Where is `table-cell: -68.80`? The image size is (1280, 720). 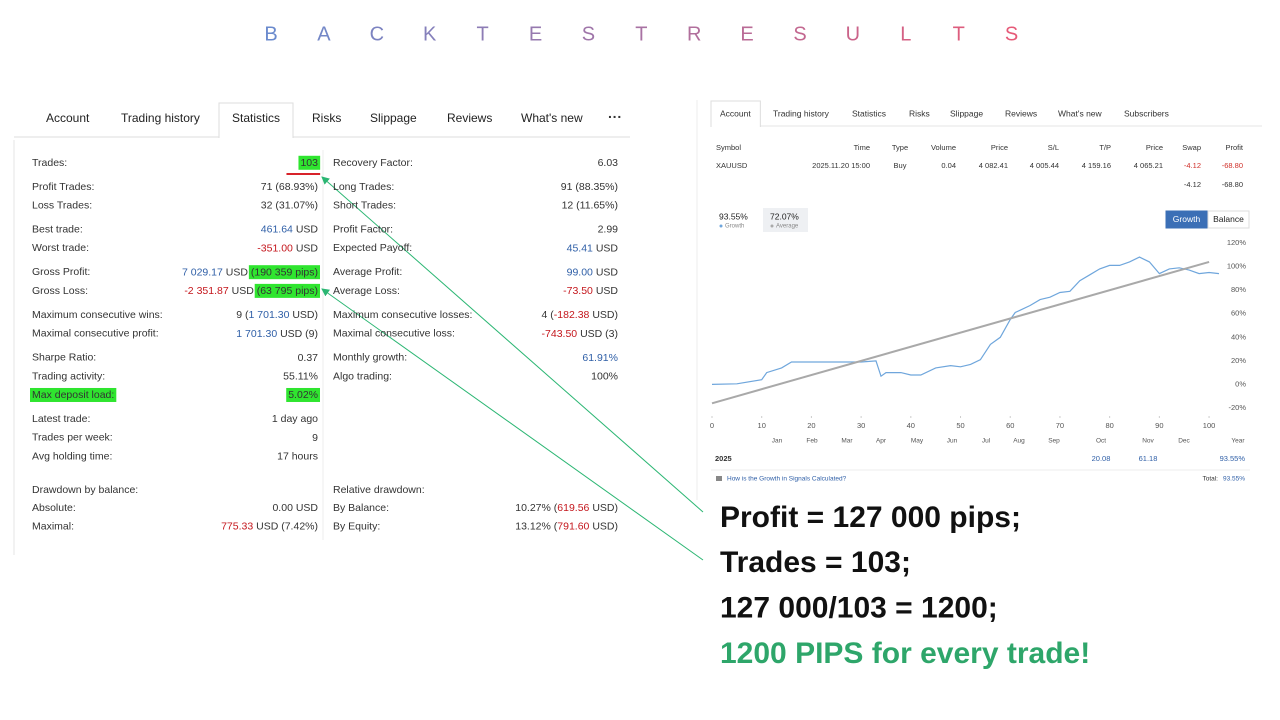 table-cell: -68.80 is located at coordinates (1232, 165).